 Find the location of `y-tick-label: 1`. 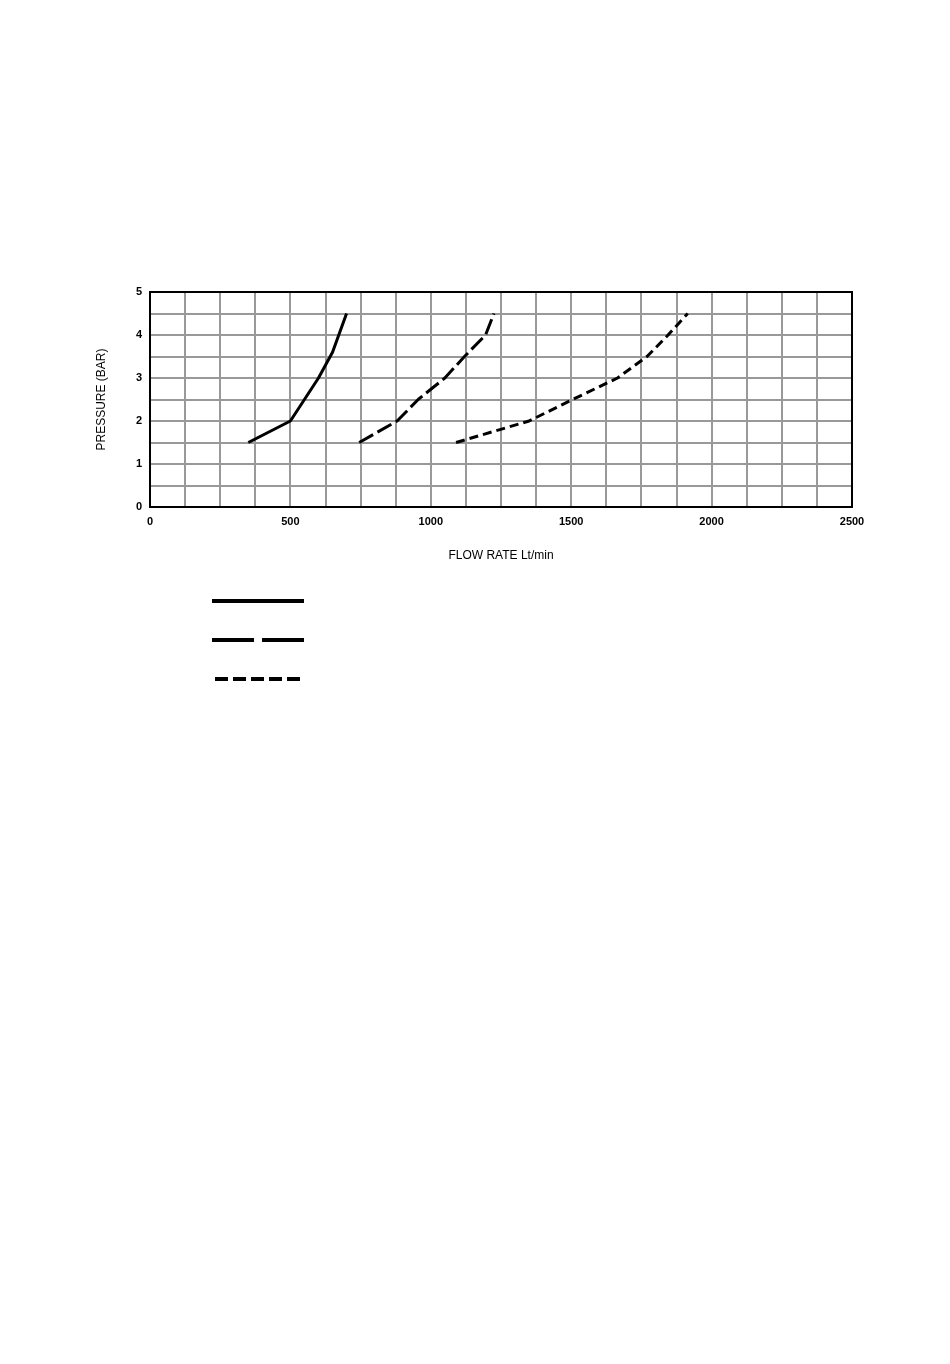

y-tick-label: 1 is located at coordinates (138, 463).